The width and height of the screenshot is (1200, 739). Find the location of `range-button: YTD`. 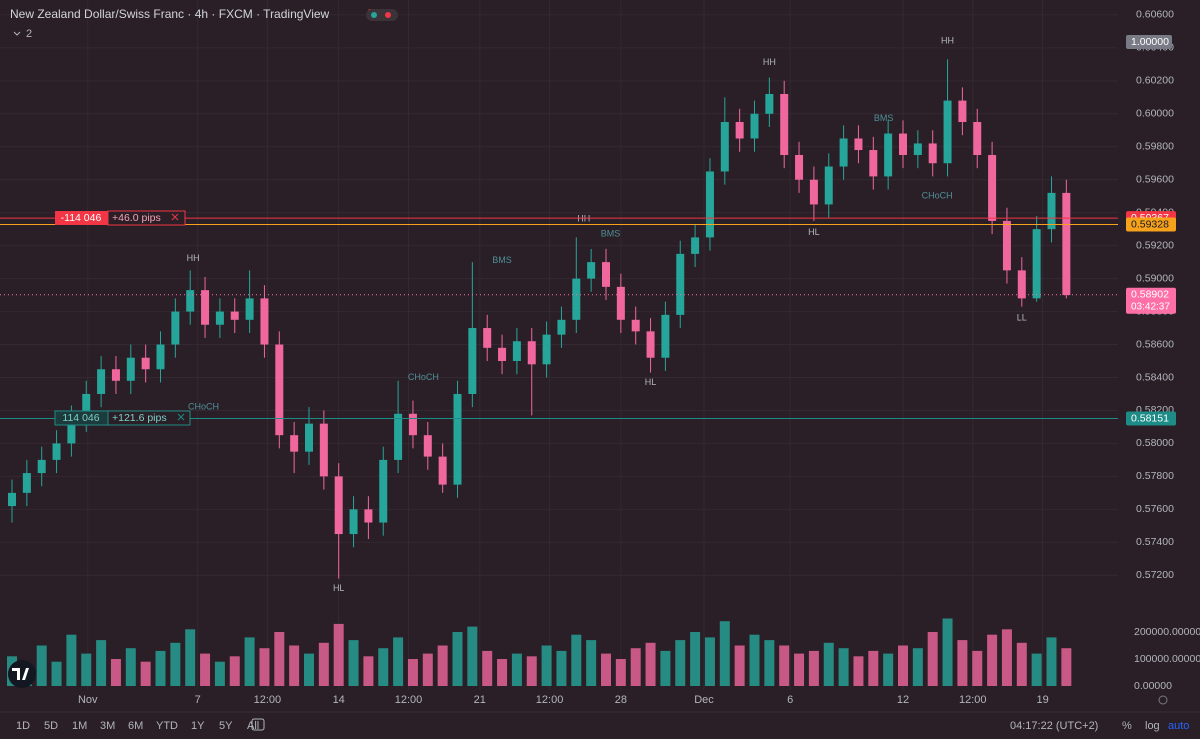

range-button: YTD is located at coordinates (167, 726).